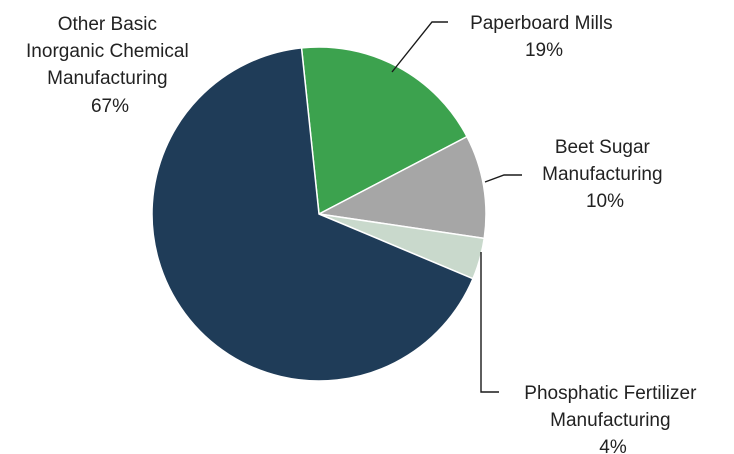  I want to click on slice-paperboard-mills, so click(384, 131).